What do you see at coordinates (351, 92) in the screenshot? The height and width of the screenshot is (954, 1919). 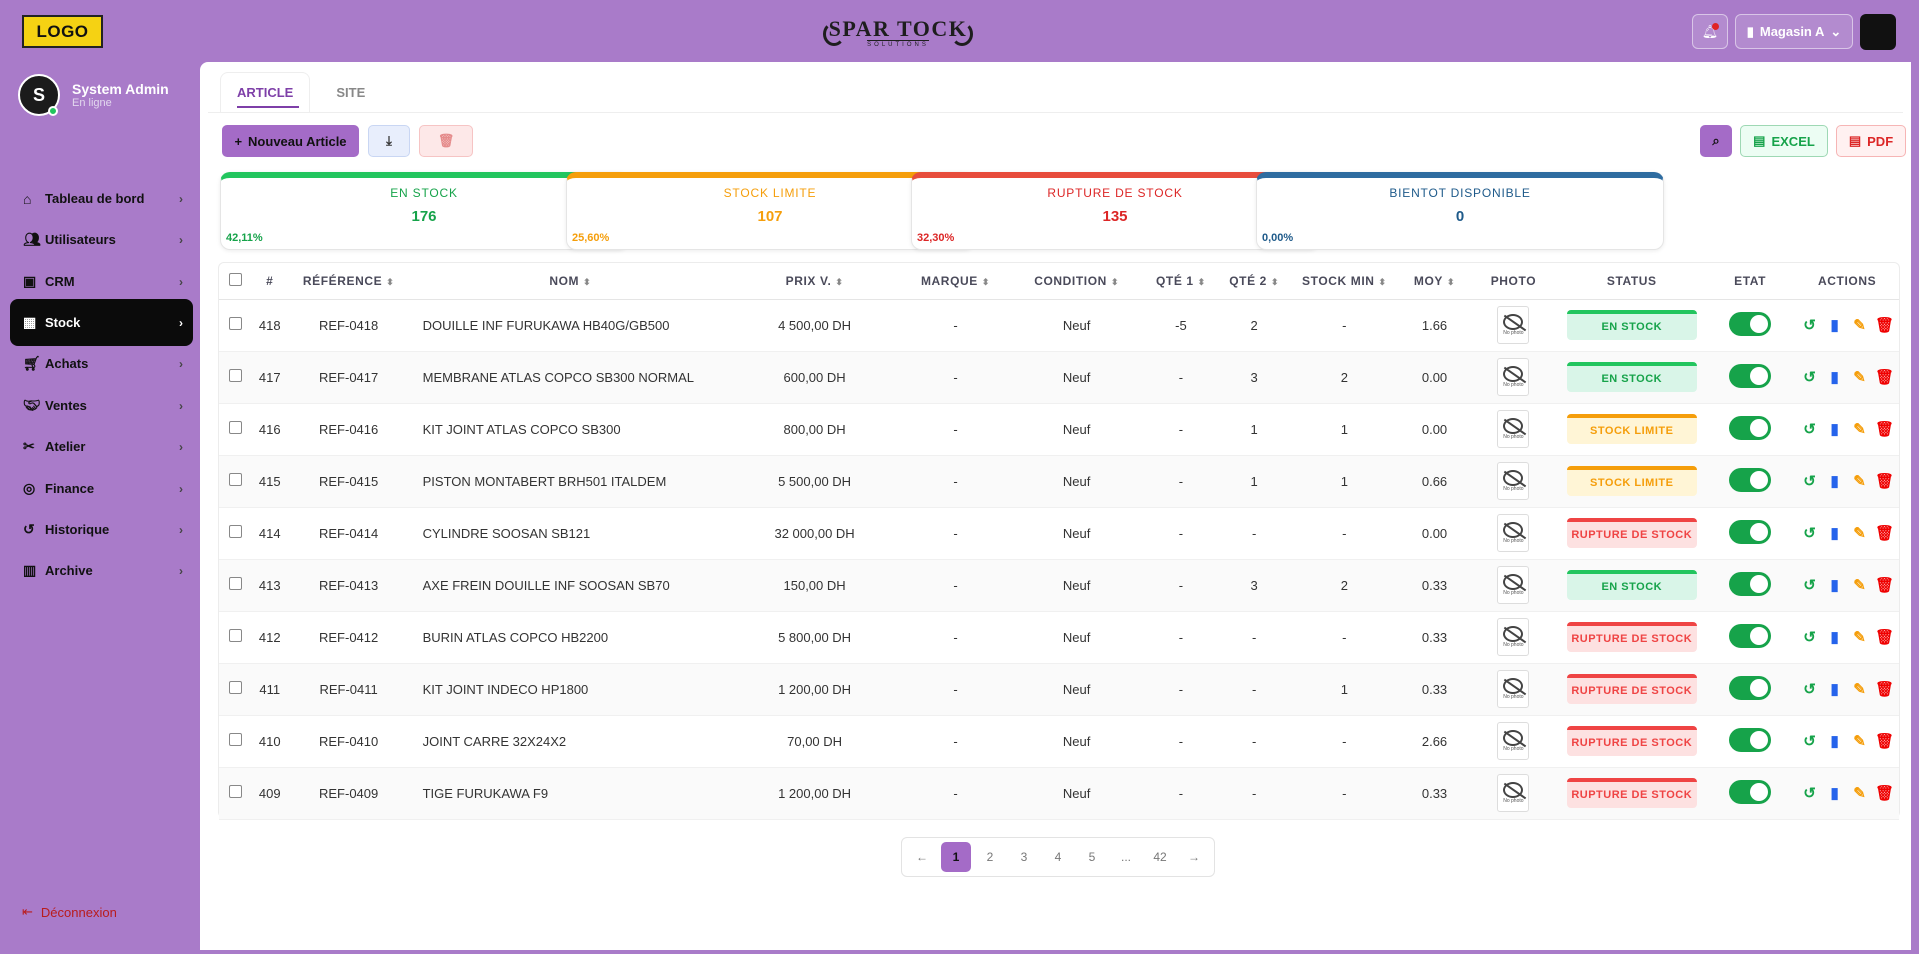 I see `tab-site: SITE` at bounding box center [351, 92].